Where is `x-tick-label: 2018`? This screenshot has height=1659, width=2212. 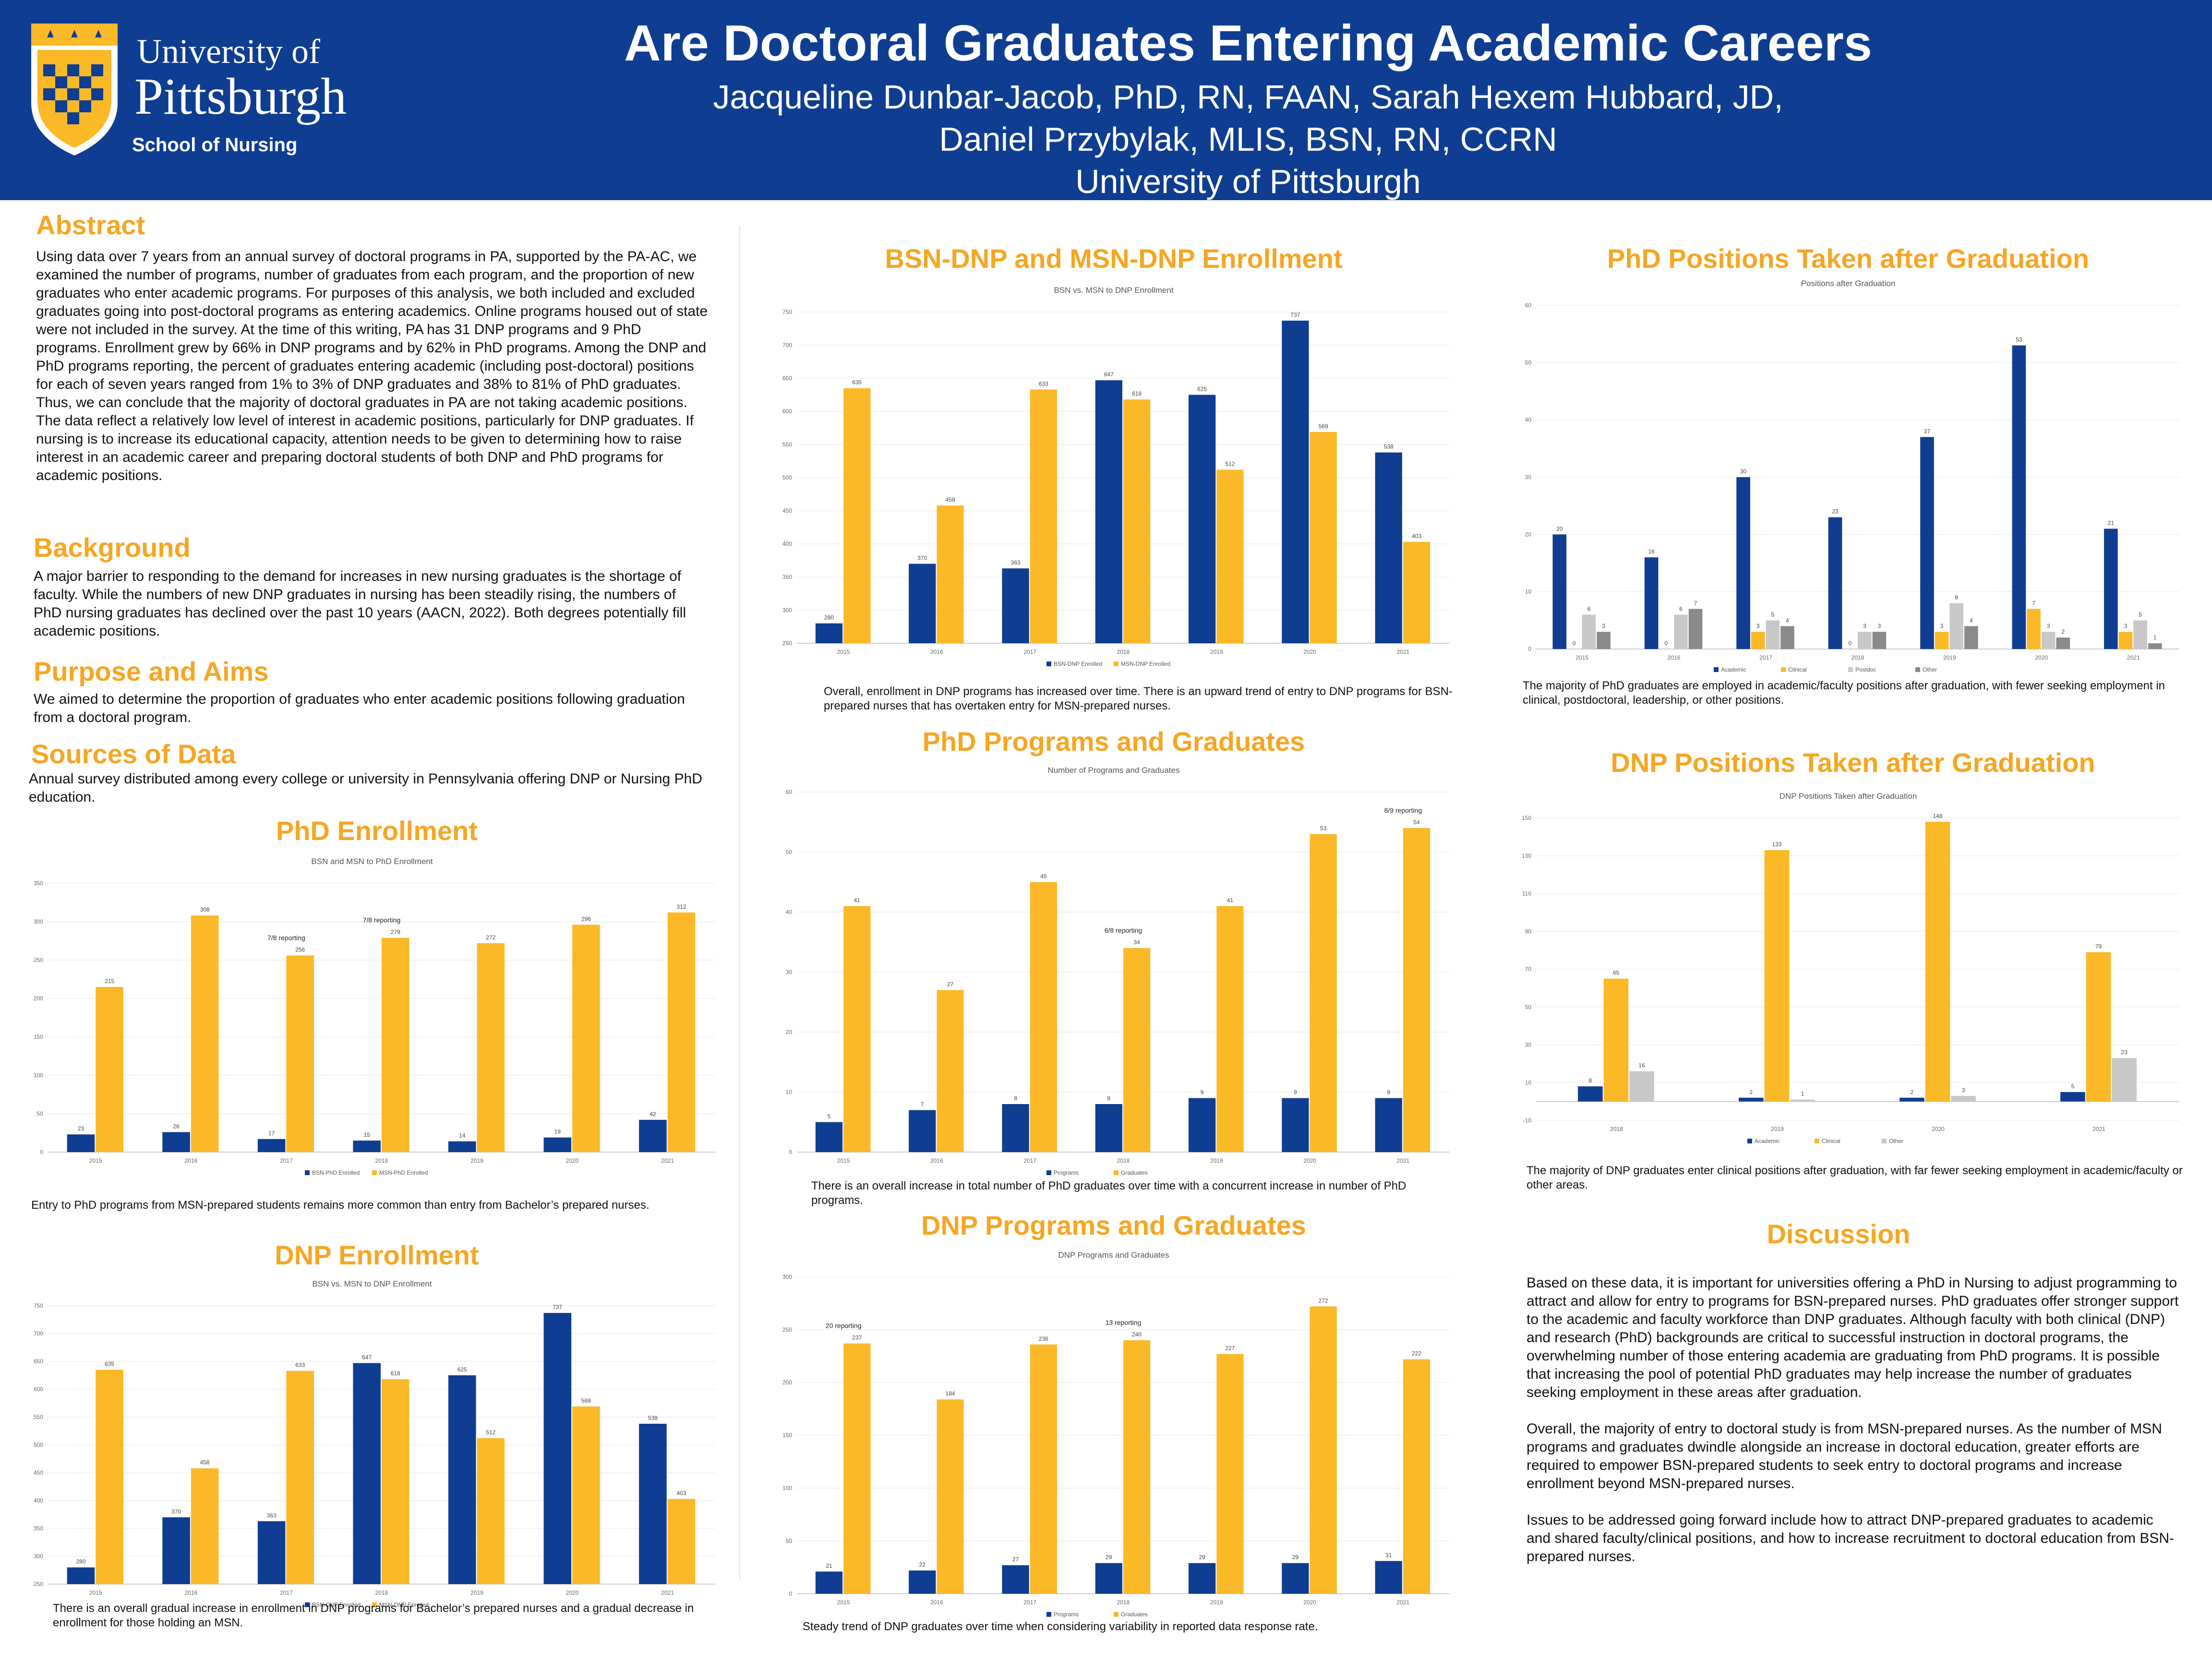 x-tick-label: 2018 is located at coordinates (1123, 1160).